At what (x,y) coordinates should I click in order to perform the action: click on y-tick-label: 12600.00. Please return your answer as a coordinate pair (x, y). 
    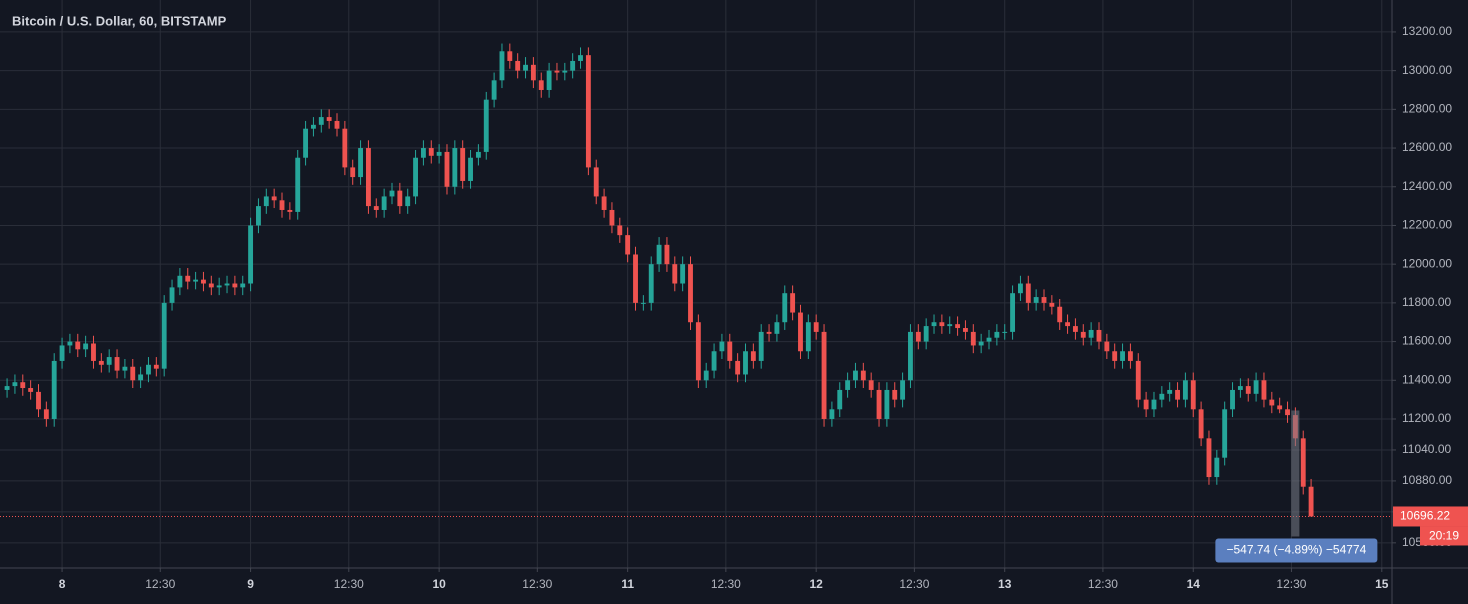
    Looking at the image, I should click on (1427, 147).